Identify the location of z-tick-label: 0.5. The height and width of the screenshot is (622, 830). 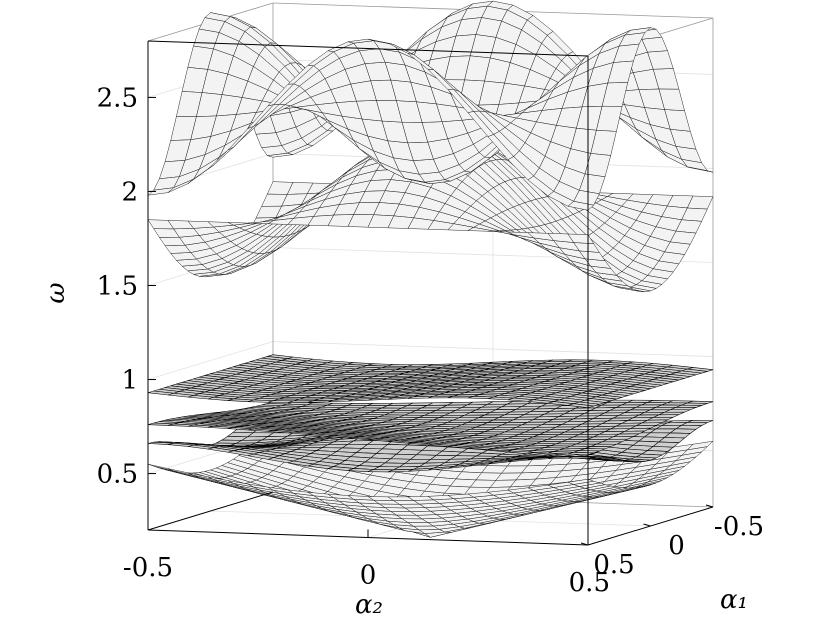
(117, 475).